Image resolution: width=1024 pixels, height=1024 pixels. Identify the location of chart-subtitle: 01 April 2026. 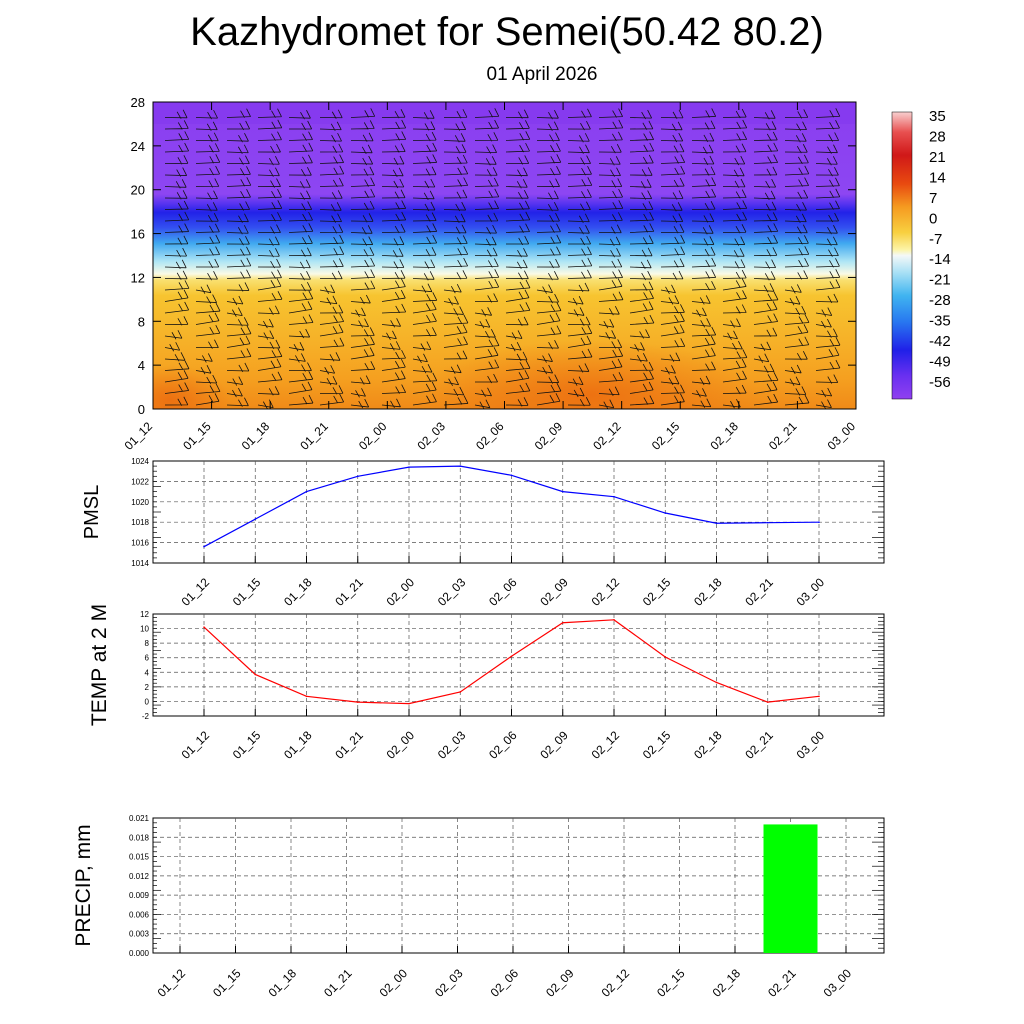
(542, 74).